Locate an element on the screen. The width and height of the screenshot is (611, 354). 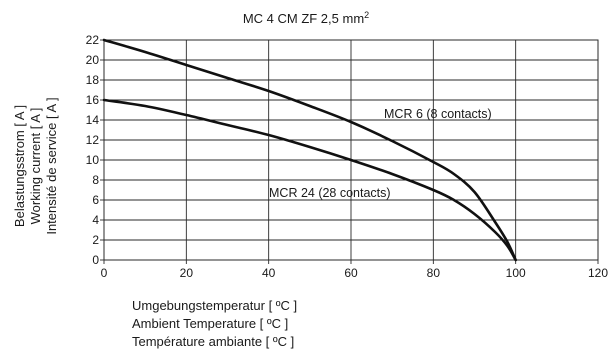
y-tick-label: 22 is located at coordinates (93, 40).